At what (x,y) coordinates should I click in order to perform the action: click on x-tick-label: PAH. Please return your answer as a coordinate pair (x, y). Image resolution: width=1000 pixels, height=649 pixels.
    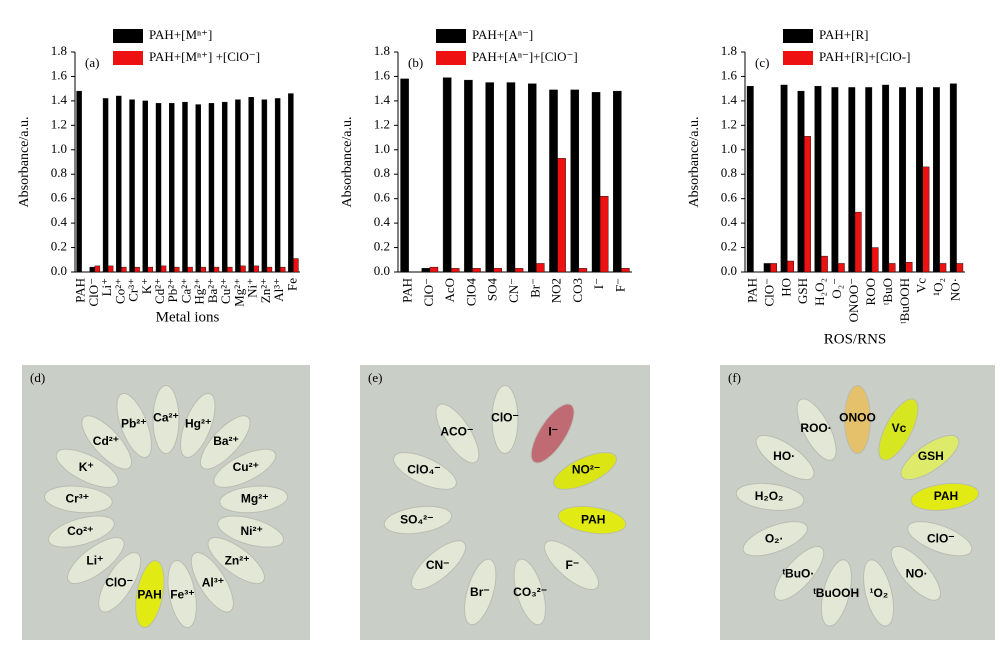
    Looking at the image, I should click on (751, 290).